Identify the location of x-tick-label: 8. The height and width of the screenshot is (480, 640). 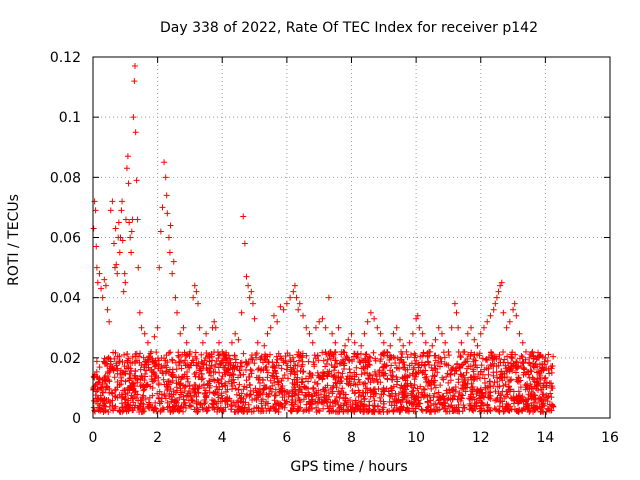
(351, 438).